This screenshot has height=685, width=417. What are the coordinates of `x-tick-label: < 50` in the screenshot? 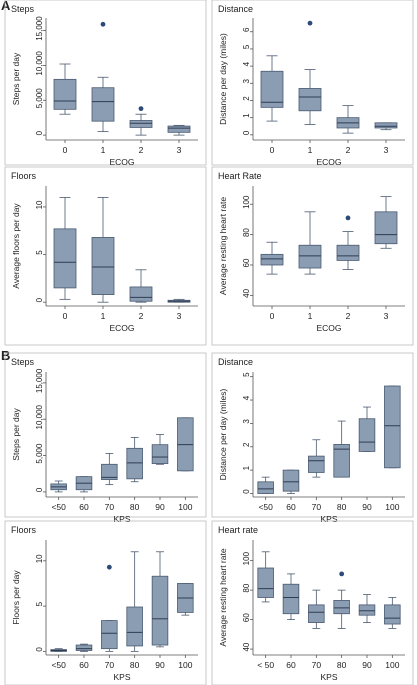 It's located at (265, 665).